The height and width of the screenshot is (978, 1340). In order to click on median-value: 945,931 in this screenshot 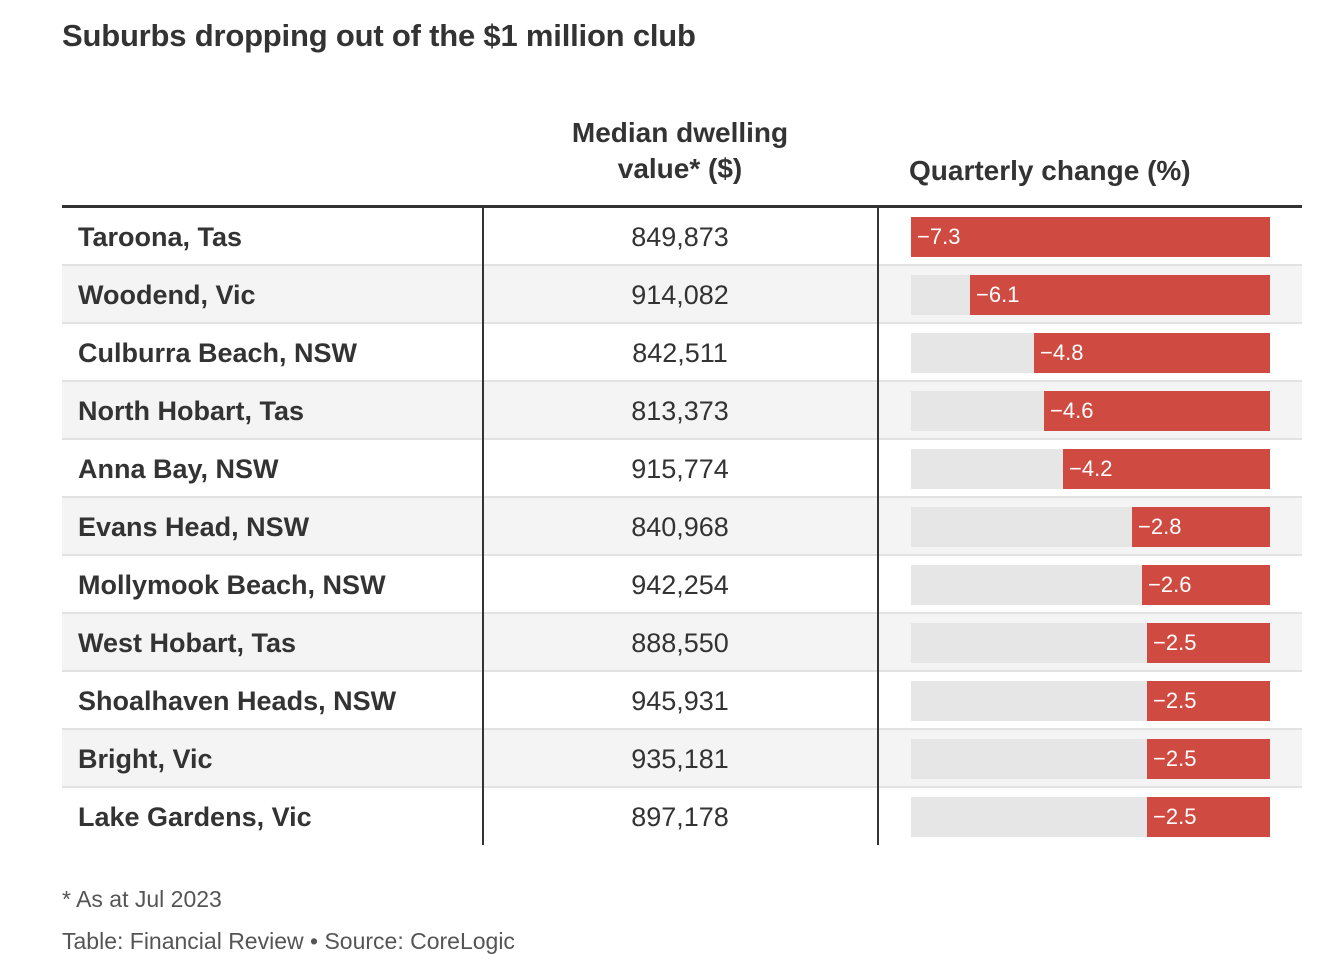, I will do `click(680, 701)`.